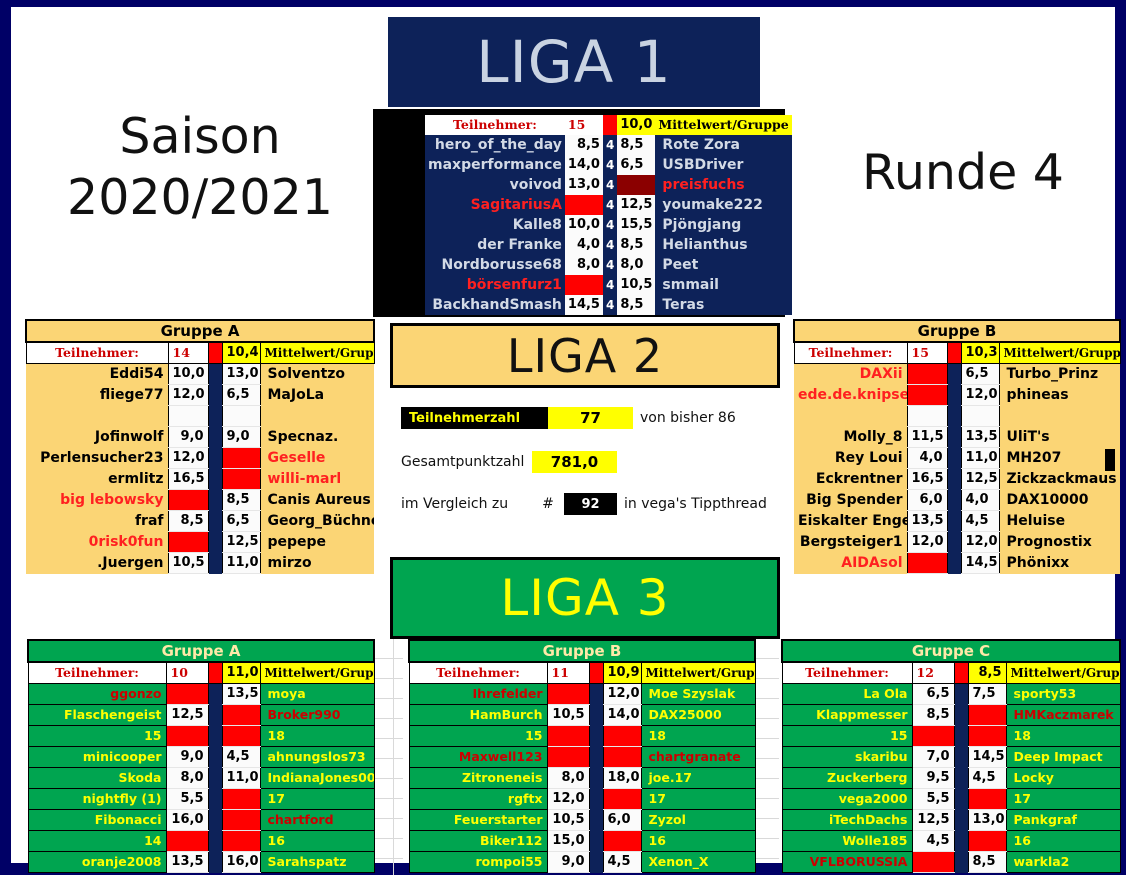 This screenshot has height=875, width=1126. Describe the element at coordinates (574, 62) in the screenshot. I see `liga1-banner: LIGA 1` at that location.